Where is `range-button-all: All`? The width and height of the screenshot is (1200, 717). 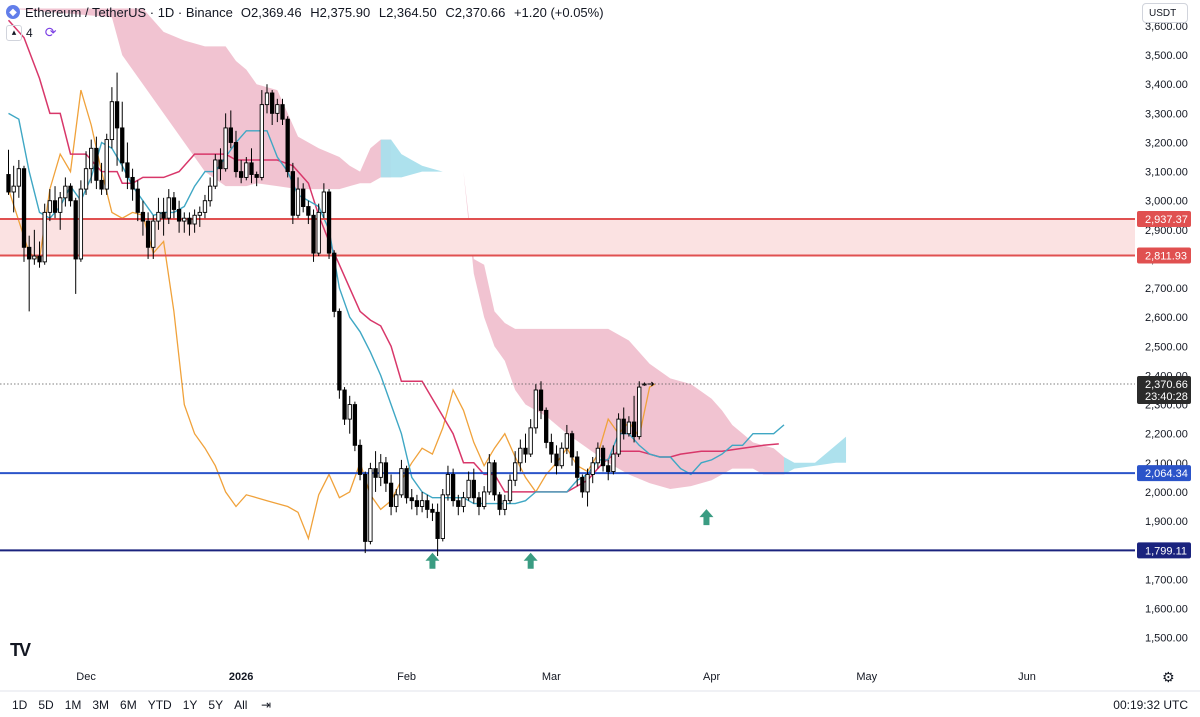
range-button-all: All is located at coordinates (241, 705).